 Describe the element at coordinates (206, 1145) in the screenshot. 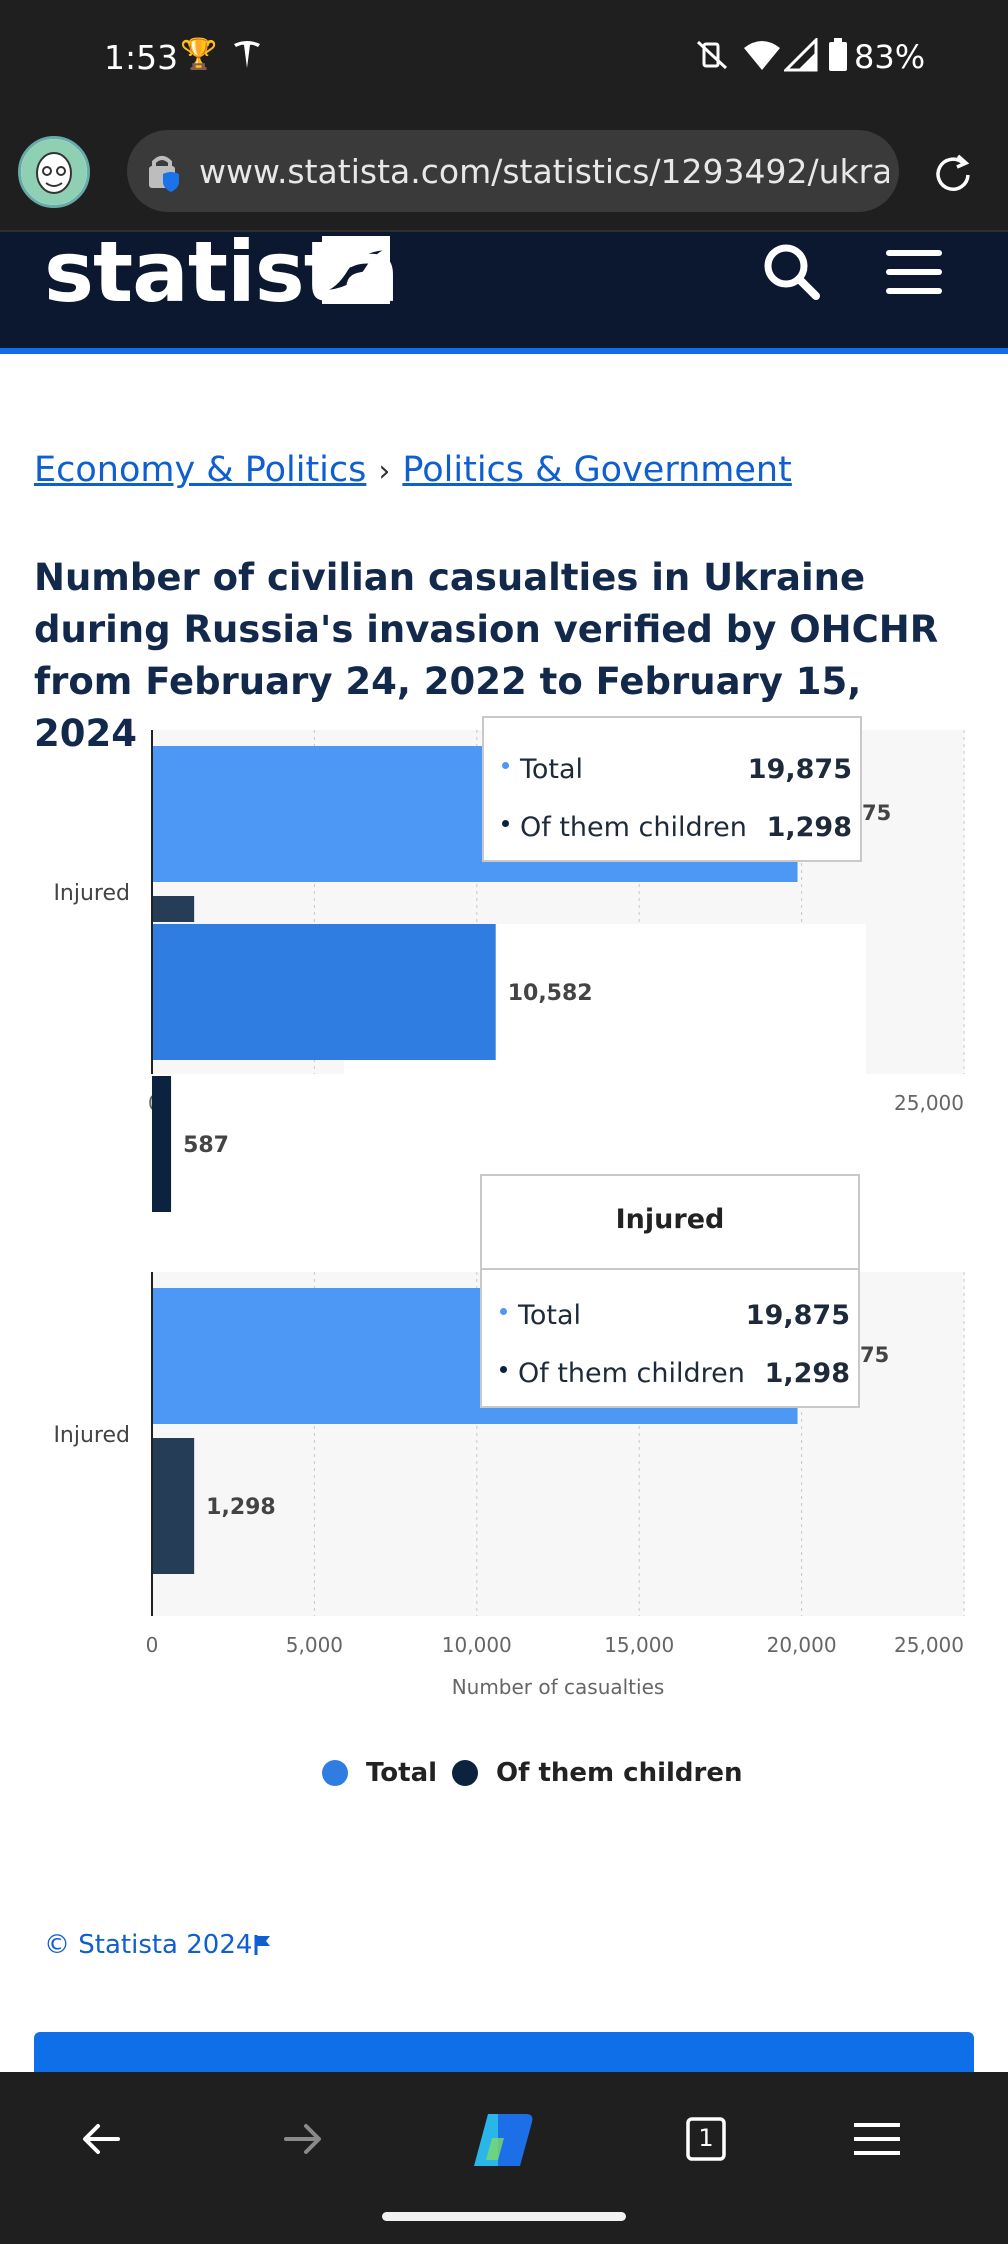

I see `data-label: 587` at that location.